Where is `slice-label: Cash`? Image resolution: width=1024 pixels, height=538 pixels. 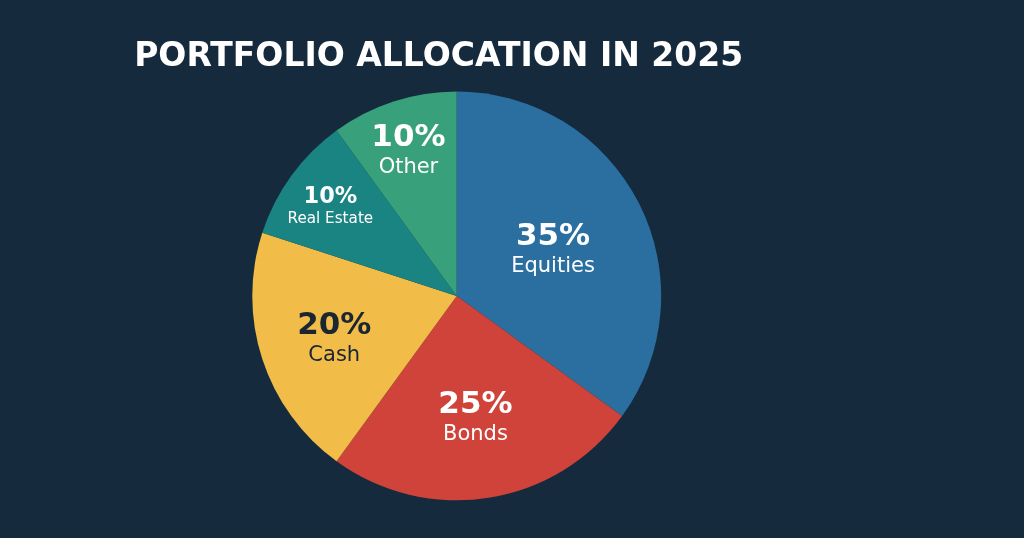 slice-label: Cash is located at coordinates (334, 354).